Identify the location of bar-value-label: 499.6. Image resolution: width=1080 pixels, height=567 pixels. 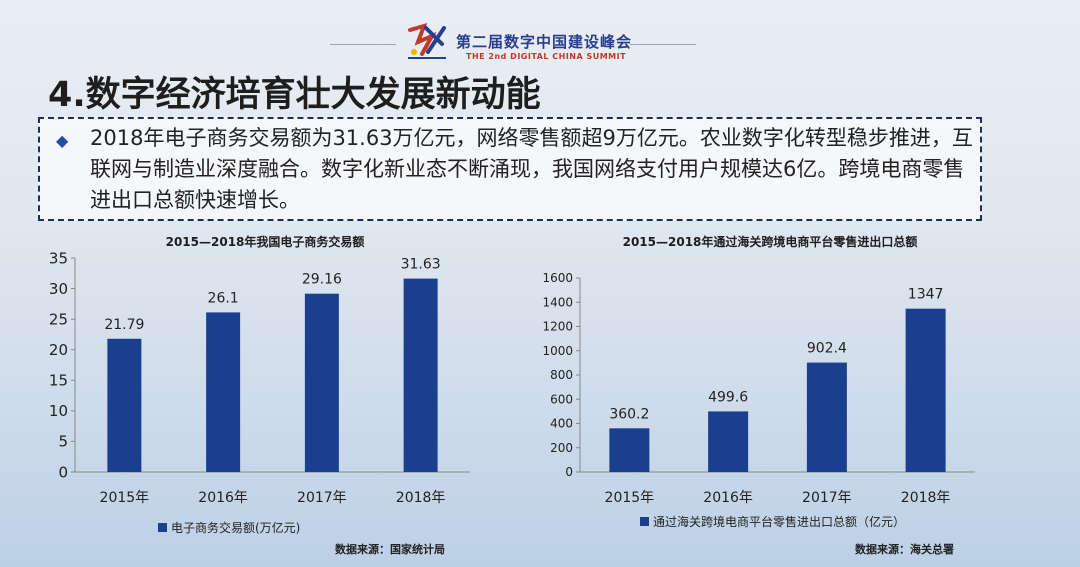
(728, 397).